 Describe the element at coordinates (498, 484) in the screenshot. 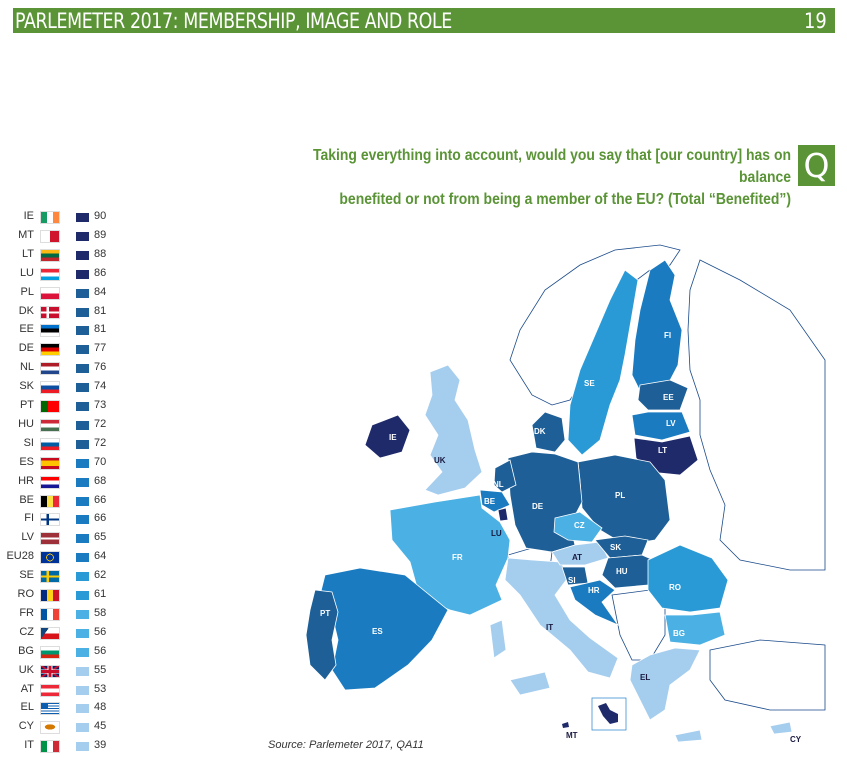

I see `map-label-nl: NL` at that location.